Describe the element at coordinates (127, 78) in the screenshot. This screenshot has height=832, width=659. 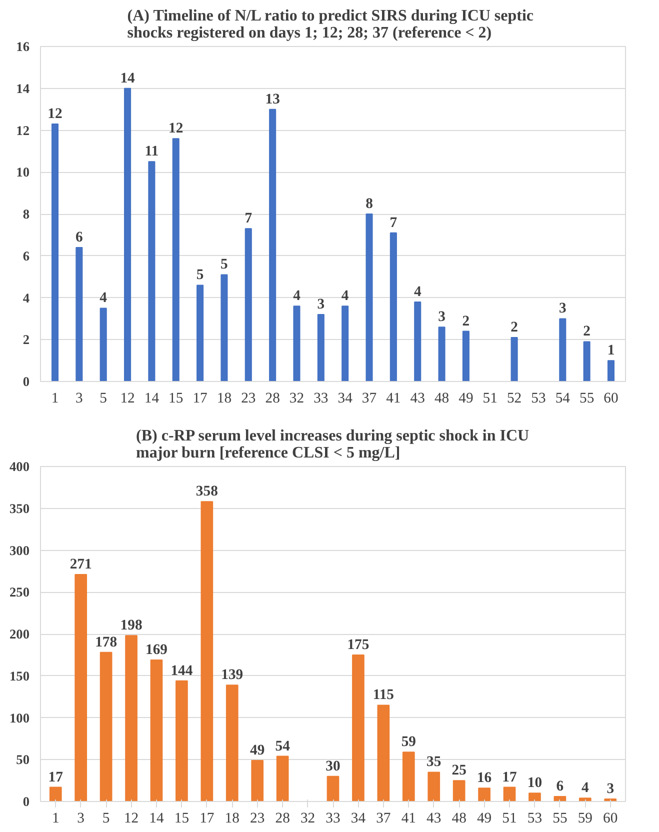
I see `text: 14` at that location.